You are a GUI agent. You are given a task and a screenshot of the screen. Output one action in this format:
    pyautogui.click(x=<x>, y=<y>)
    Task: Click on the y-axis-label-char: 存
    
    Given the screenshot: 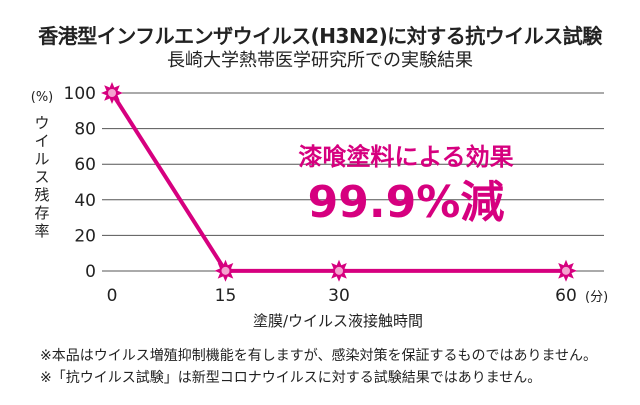 What is the action you would take?
    pyautogui.click(x=41, y=213)
    